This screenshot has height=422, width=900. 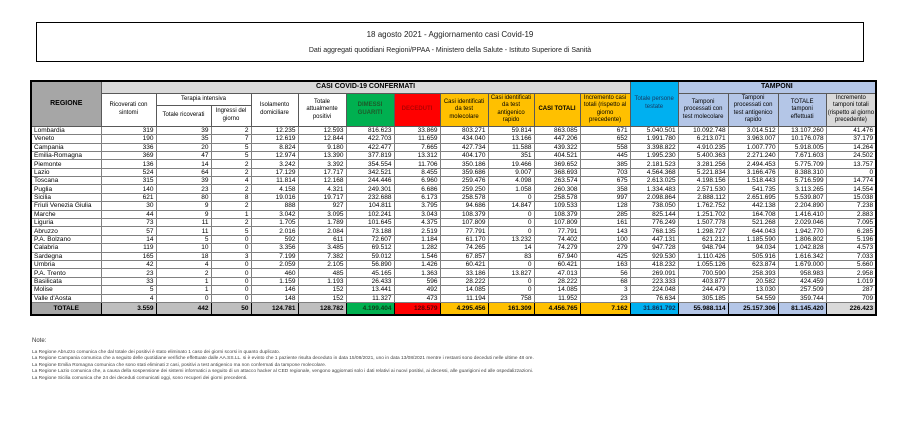 What do you see at coordinates (274, 214) in the screenshot?
I see `value-cell: 3.042` at bounding box center [274, 214].